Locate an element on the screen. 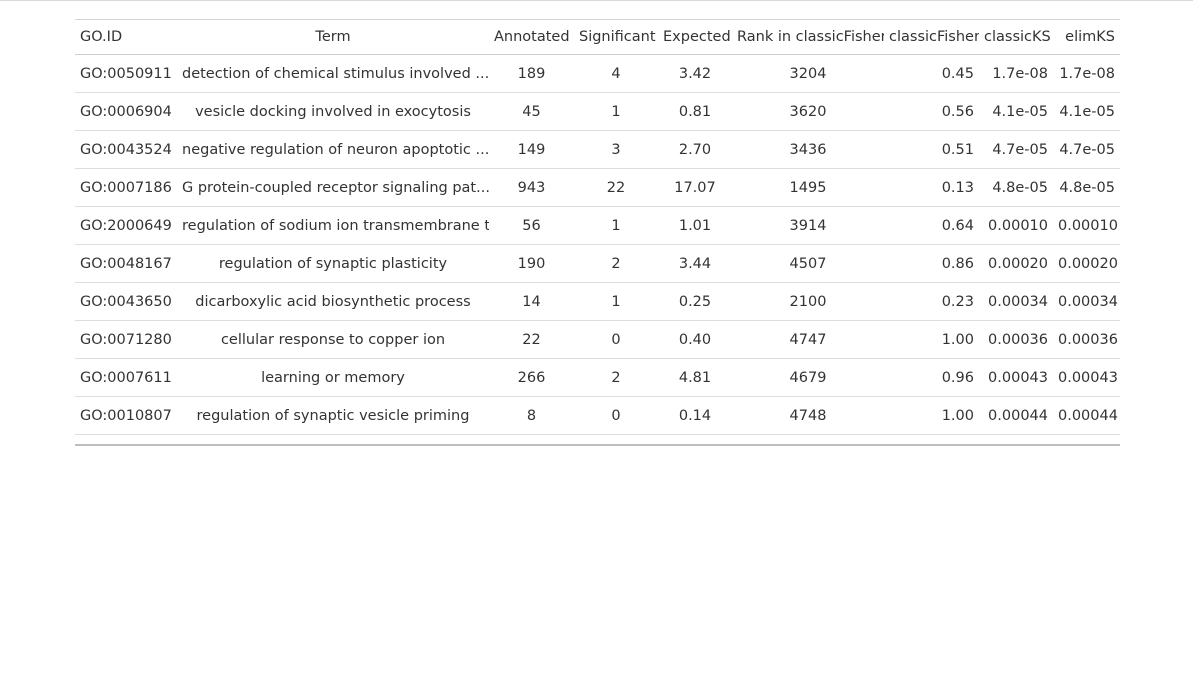 This screenshot has height=687, width=1193. cell-expected: 3.44 is located at coordinates (695, 263).